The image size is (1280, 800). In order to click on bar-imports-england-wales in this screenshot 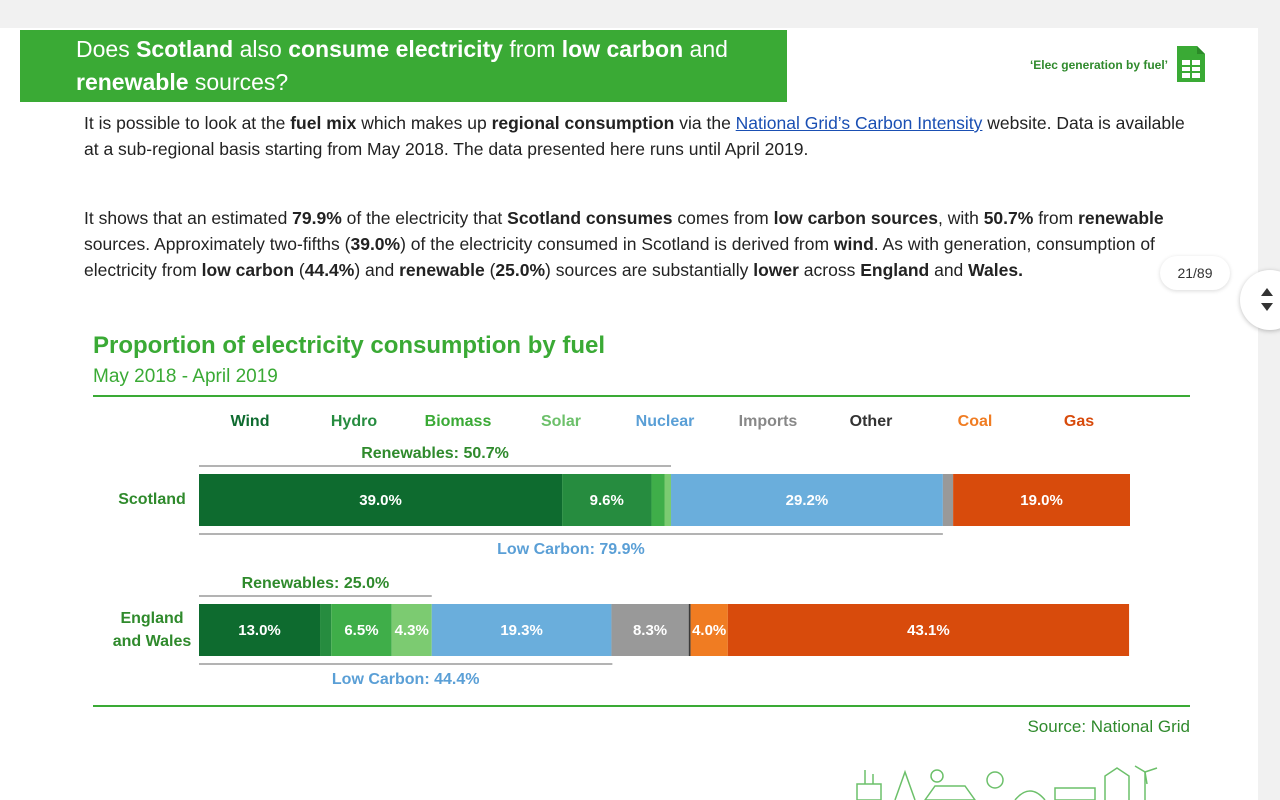, I will do `click(650, 630)`.